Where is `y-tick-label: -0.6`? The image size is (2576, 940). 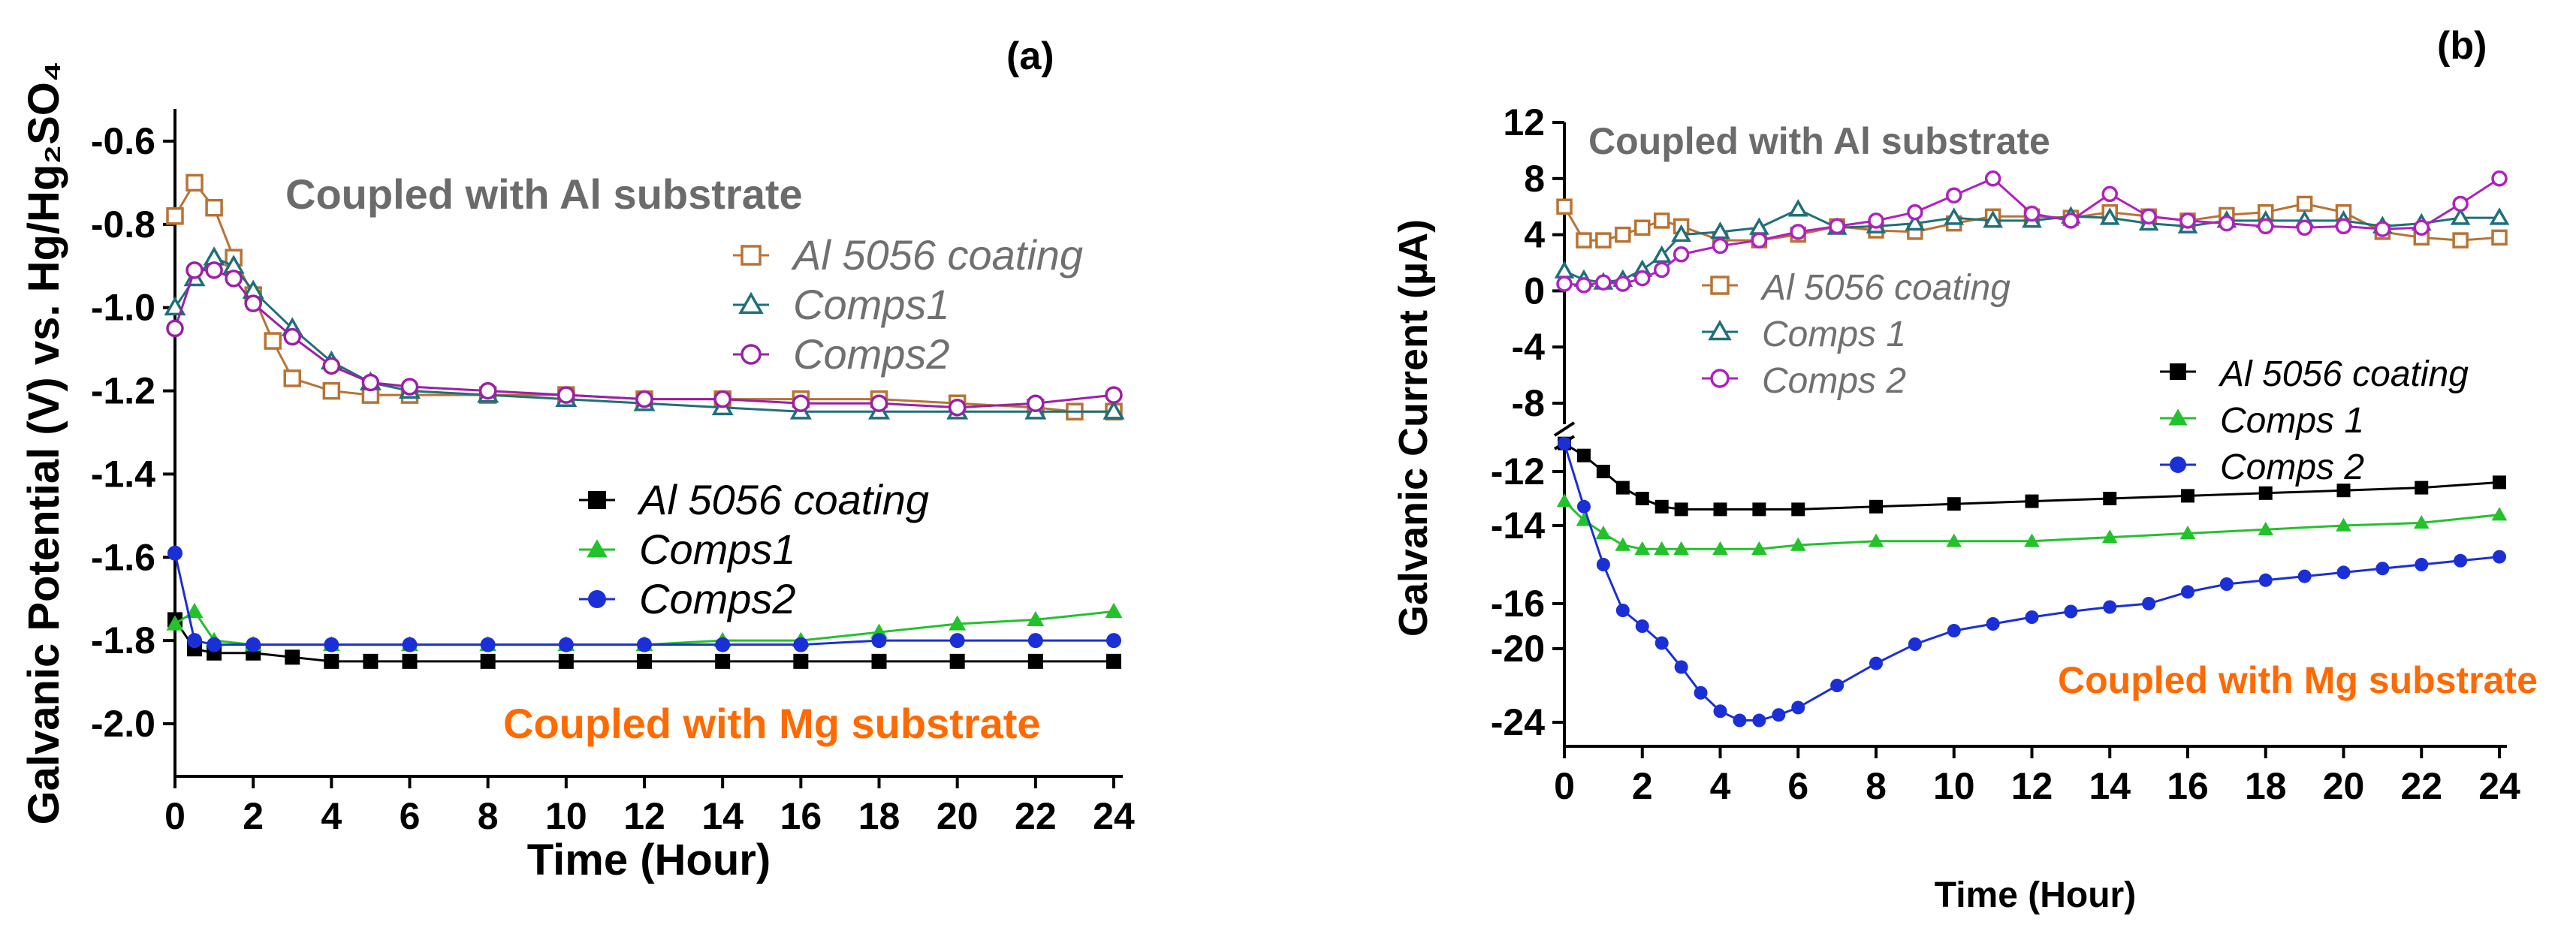 y-tick-label: -0.6 is located at coordinates (123, 141).